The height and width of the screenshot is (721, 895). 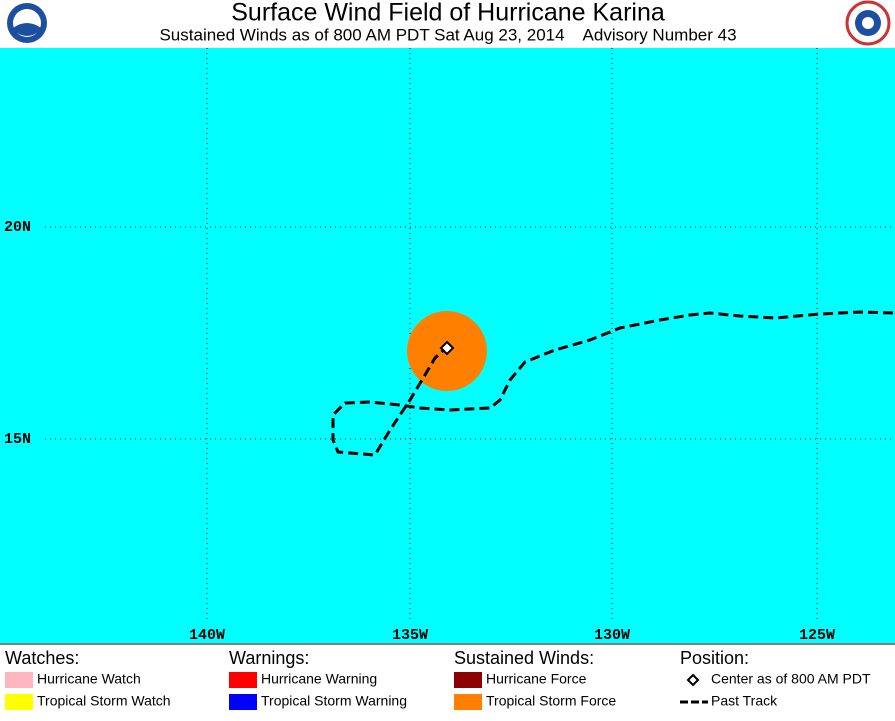 What do you see at coordinates (207, 635) in the screenshot?
I see `lon-label: 140W` at bounding box center [207, 635].